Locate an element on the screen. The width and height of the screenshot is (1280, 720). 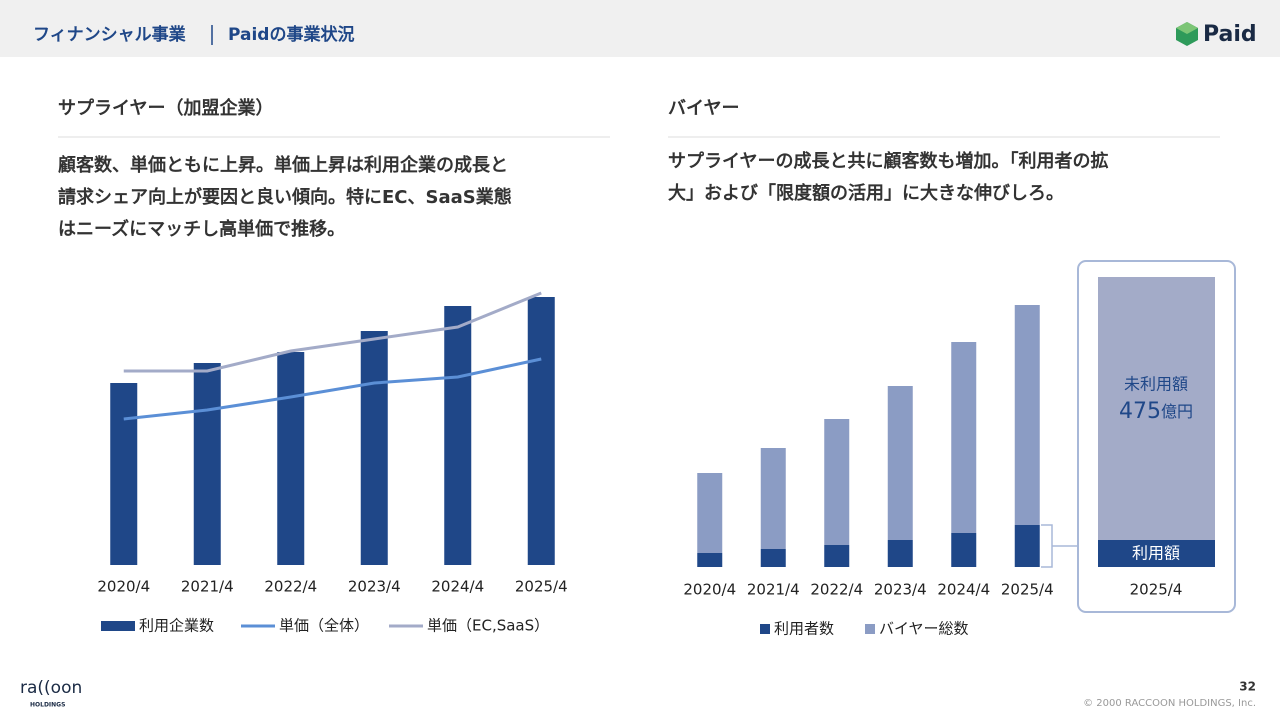
legend-label: 利用者数 is located at coordinates (804, 629).